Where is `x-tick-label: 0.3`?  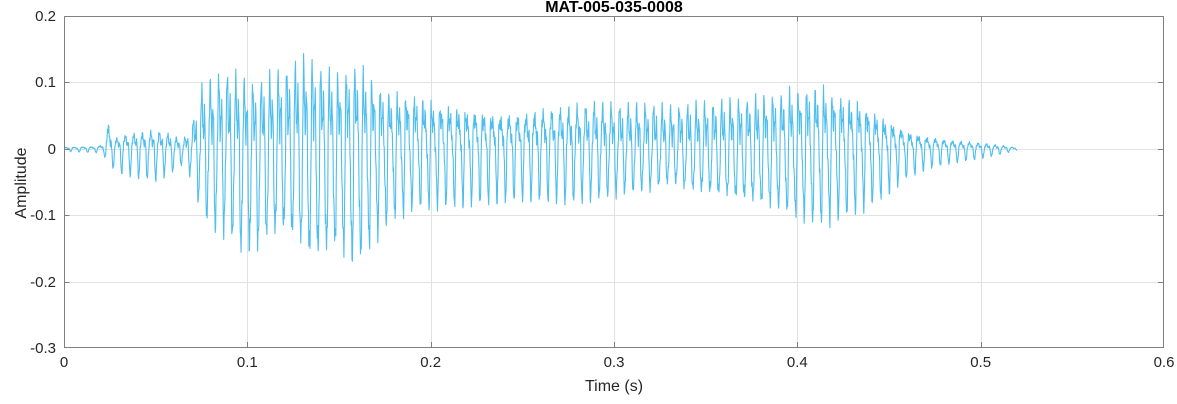 x-tick-label: 0.3 is located at coordinates (614, 362).